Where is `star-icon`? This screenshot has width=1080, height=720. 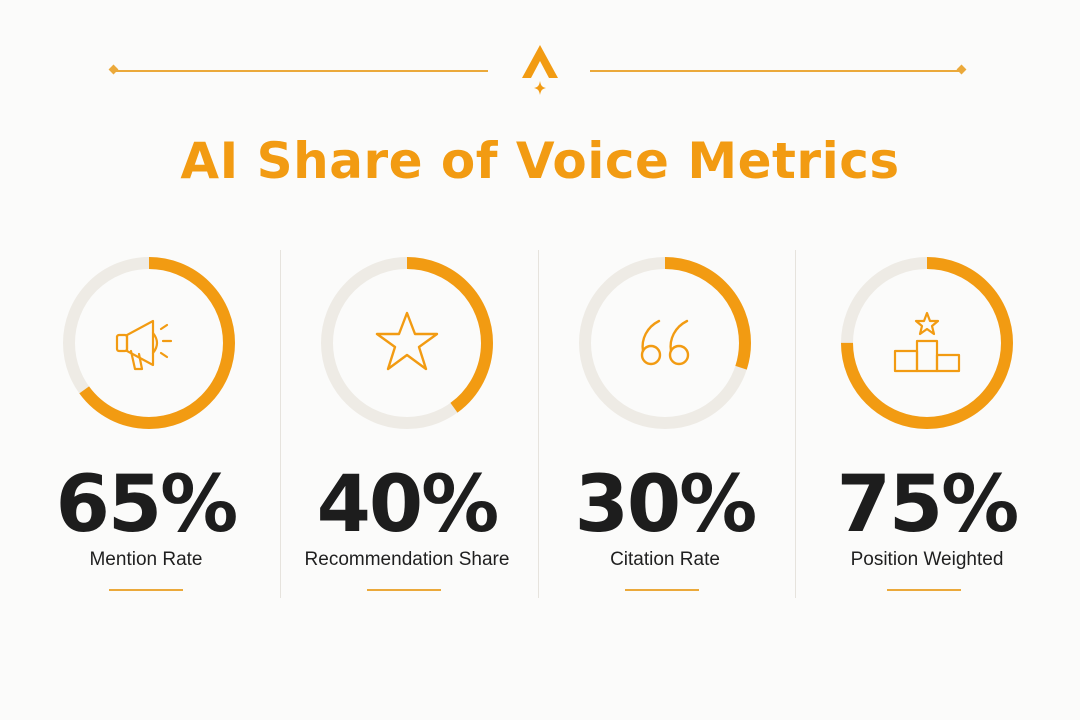
star-icon is located at coordinates (407, 341).